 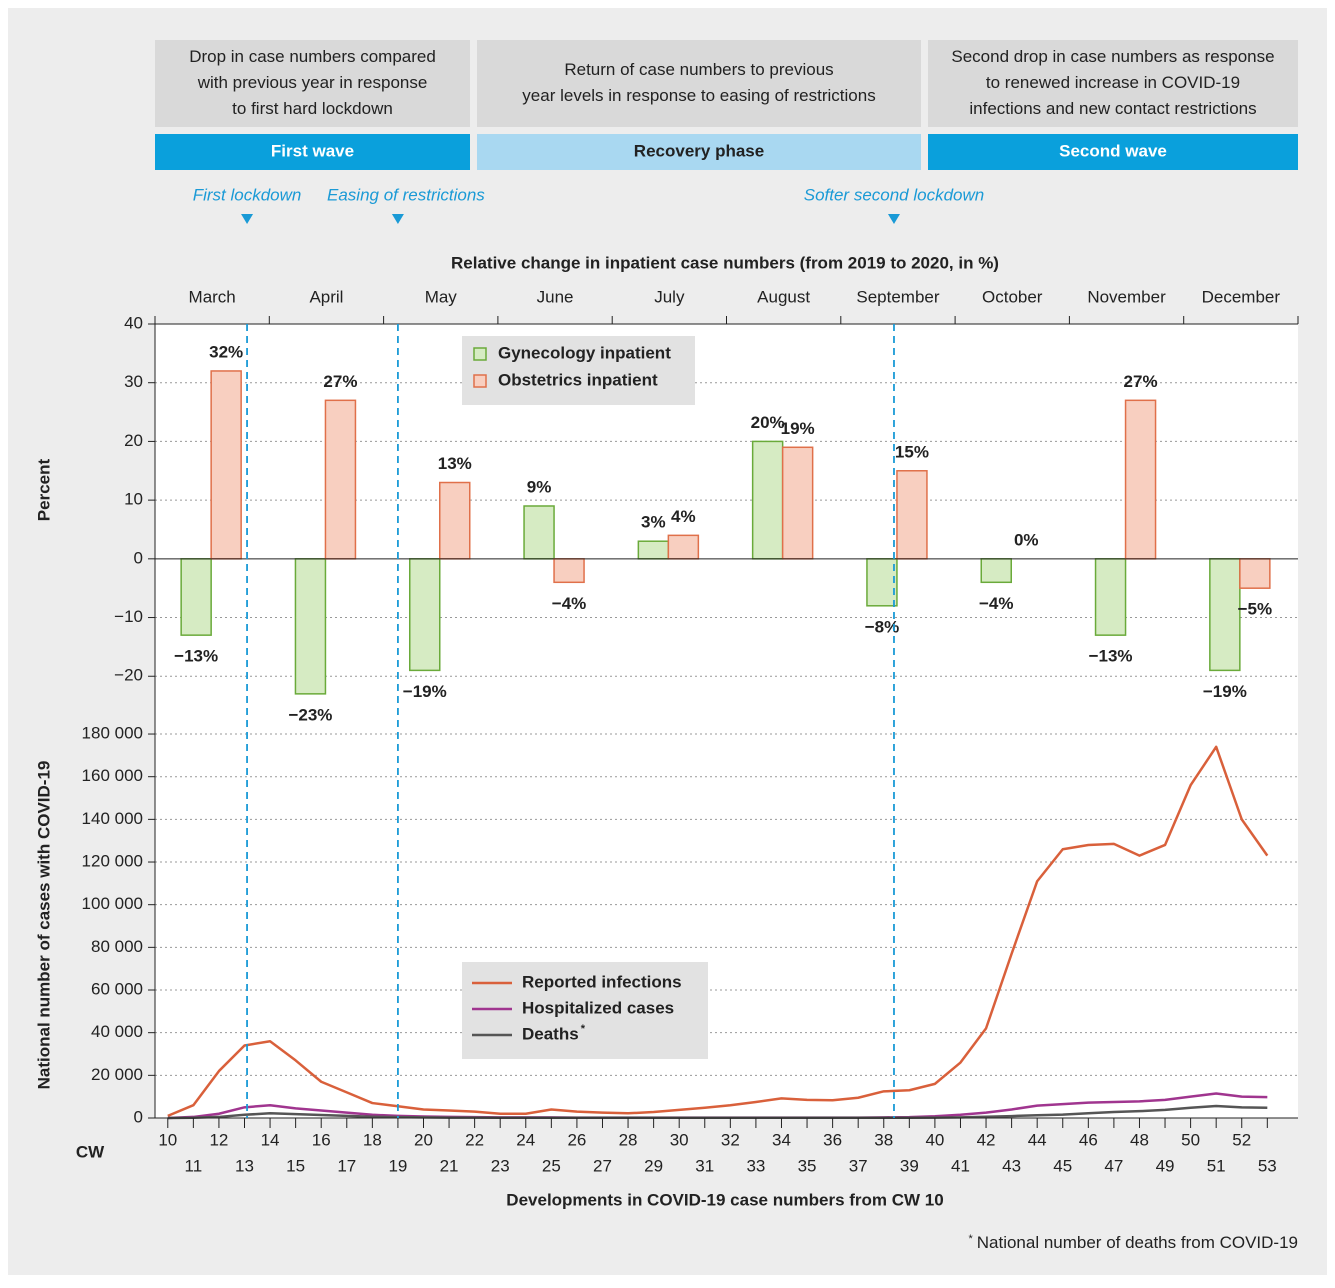 What do you see at coordinates (138, 1116) in the screenshot?
I see `y-tick-label: 0` at bounding box center [138, 1116].